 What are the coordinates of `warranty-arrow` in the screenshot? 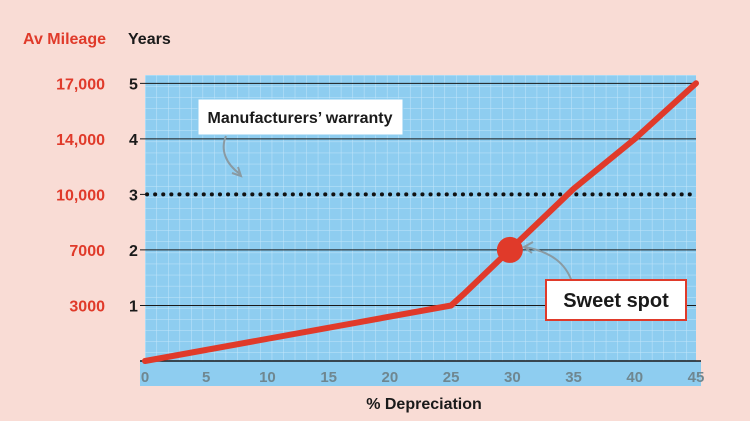 It's located at (231, 155).